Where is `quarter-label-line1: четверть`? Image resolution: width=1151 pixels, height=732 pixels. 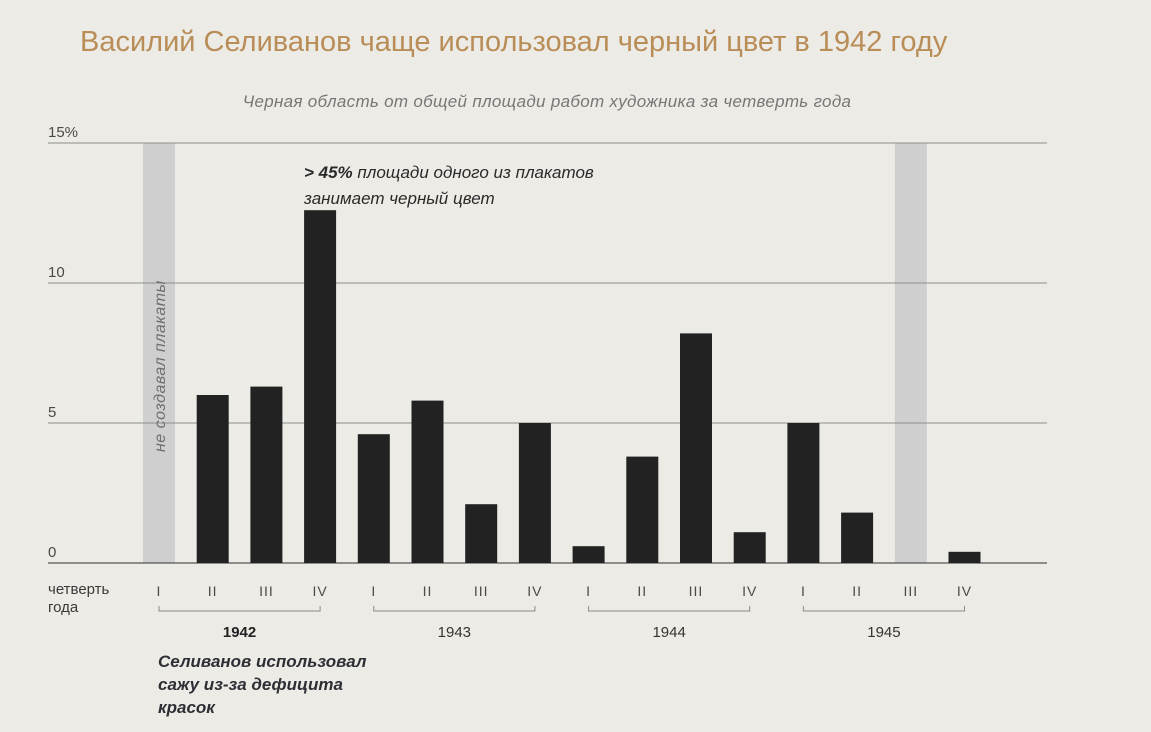
quarter-label-line1: четверть is located at coordinates (79, 589).